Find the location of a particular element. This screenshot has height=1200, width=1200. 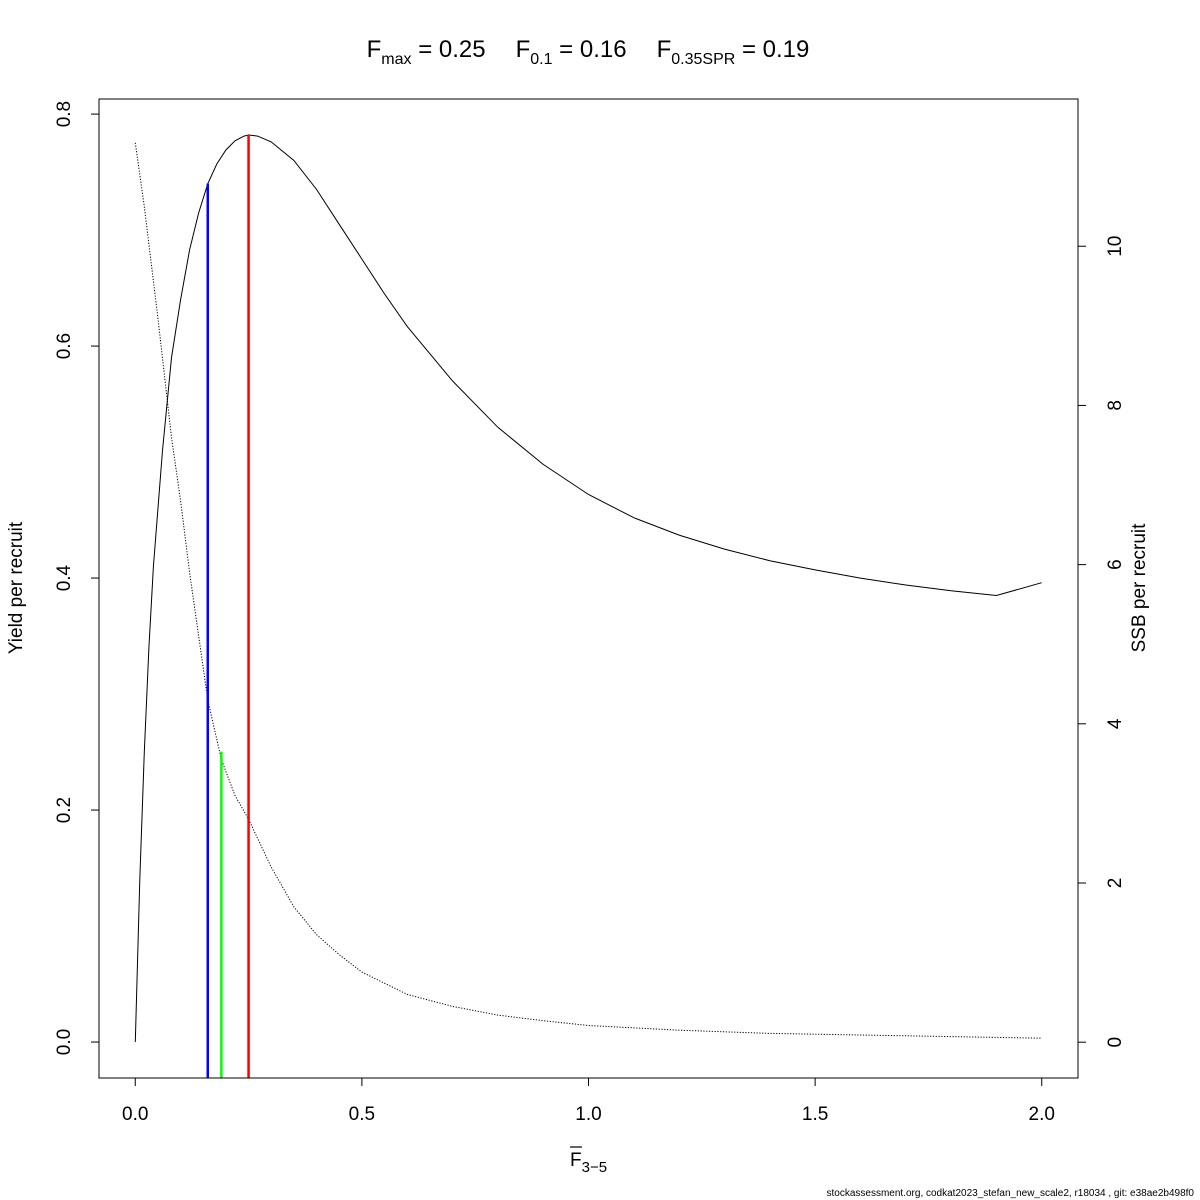

y-left-tick-label: 0.6 is located at coordinates (64, 346).